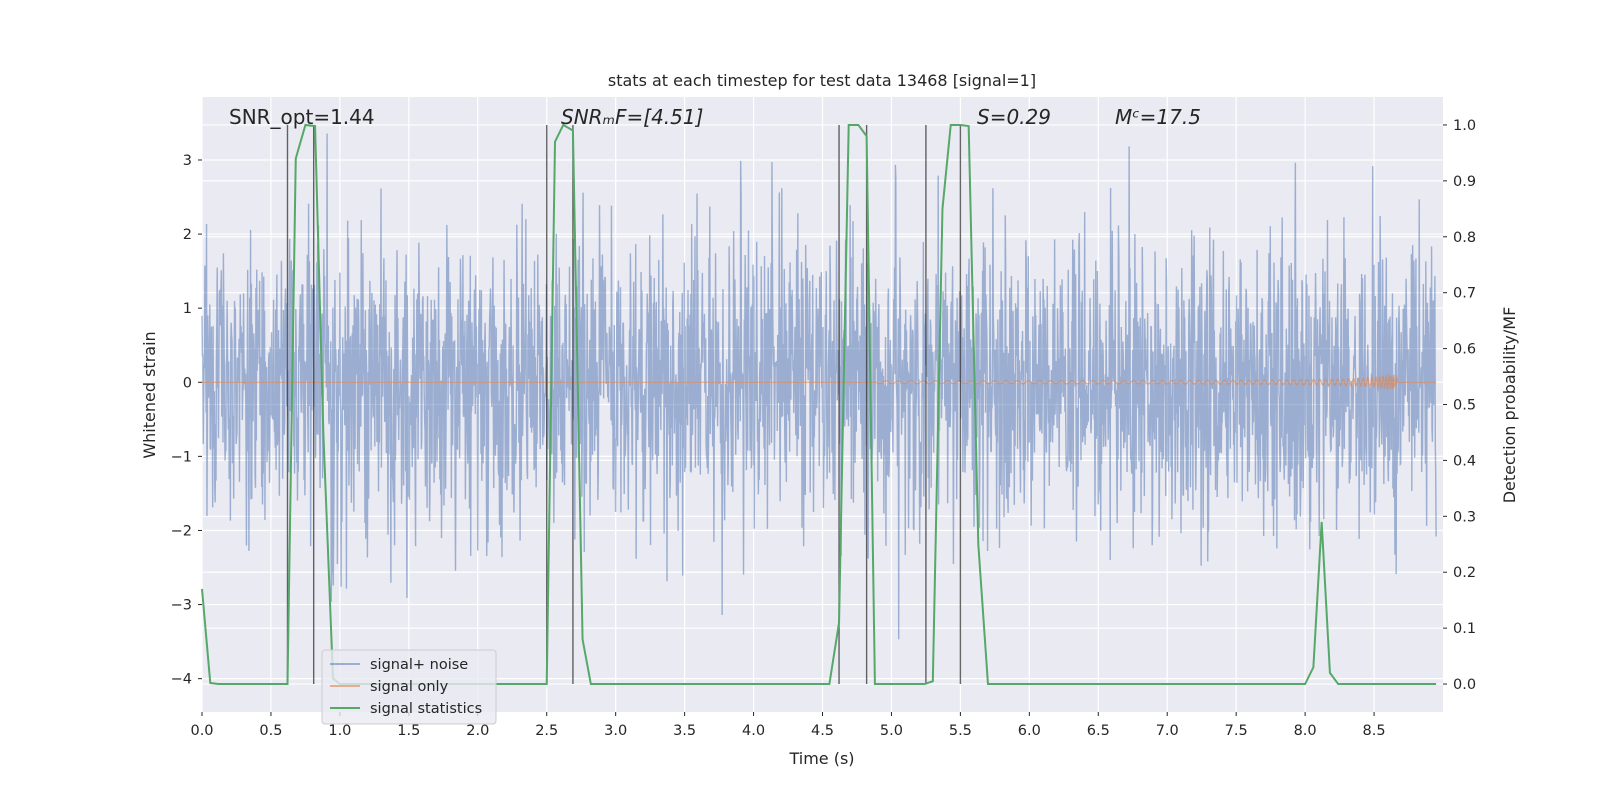  Describe the element at coordinates (1098, 731) in the screenshot. I see `x-tick-label: 6.5` at that location.